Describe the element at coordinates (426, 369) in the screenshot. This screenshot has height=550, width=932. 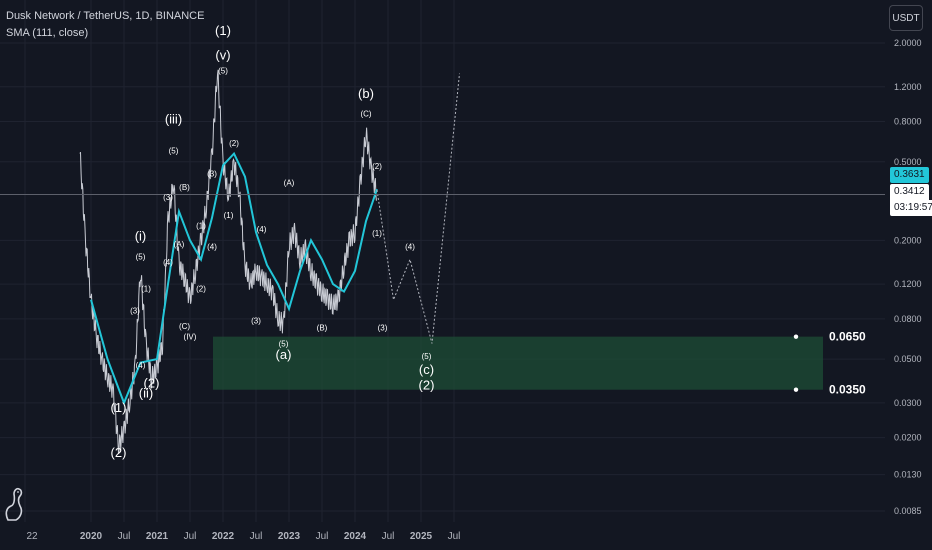
I see `wave-label-39: (c)` at that location.